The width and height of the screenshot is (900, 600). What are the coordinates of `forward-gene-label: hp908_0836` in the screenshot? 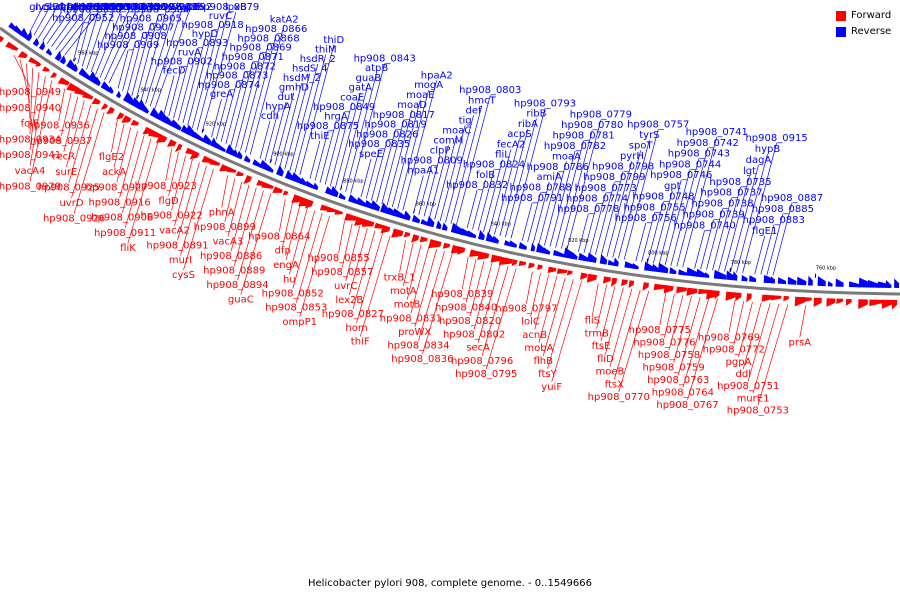 It's located at (422, 359).